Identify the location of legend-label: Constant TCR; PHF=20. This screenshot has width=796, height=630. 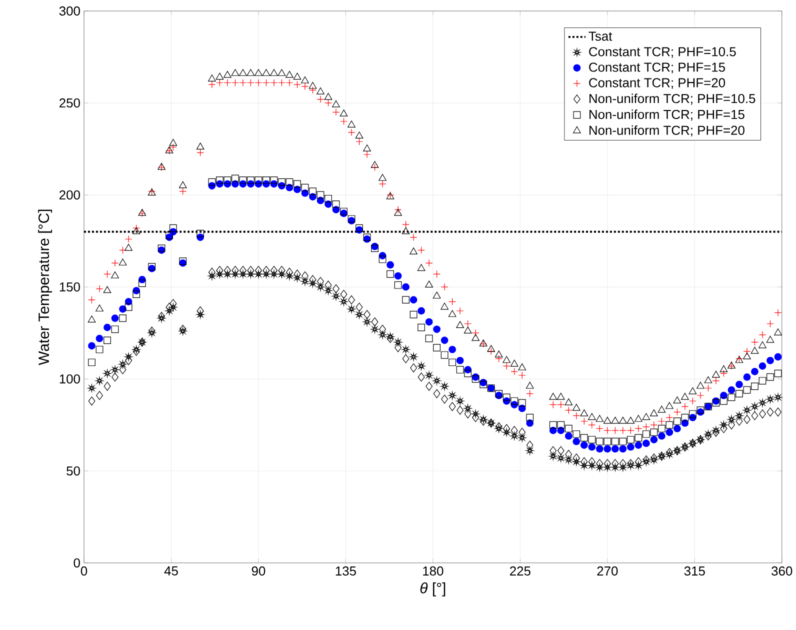
(657, 83).